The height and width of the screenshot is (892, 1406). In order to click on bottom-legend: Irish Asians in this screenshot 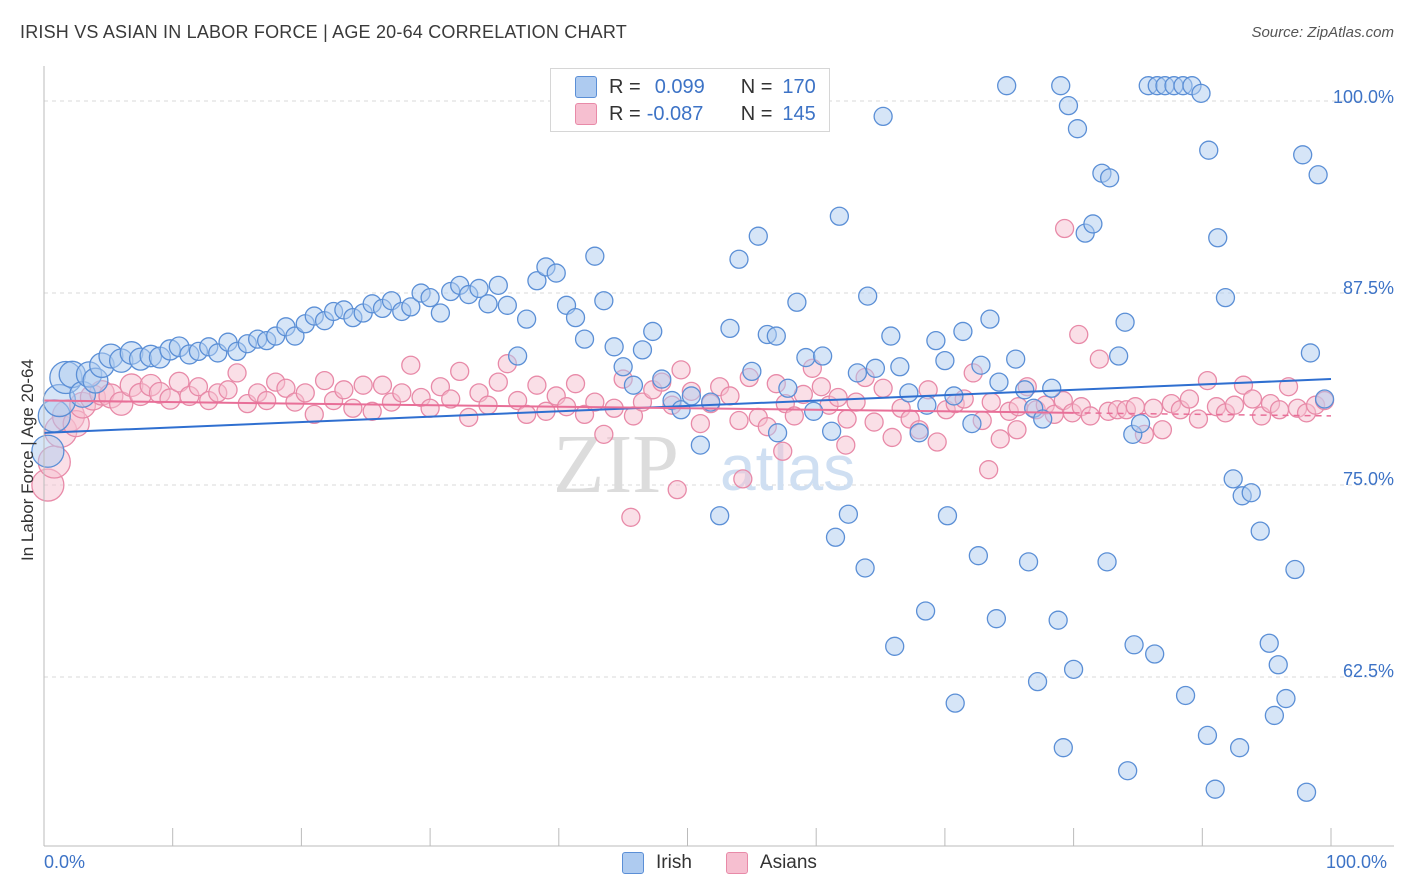, I will do `click(736, 863)`.